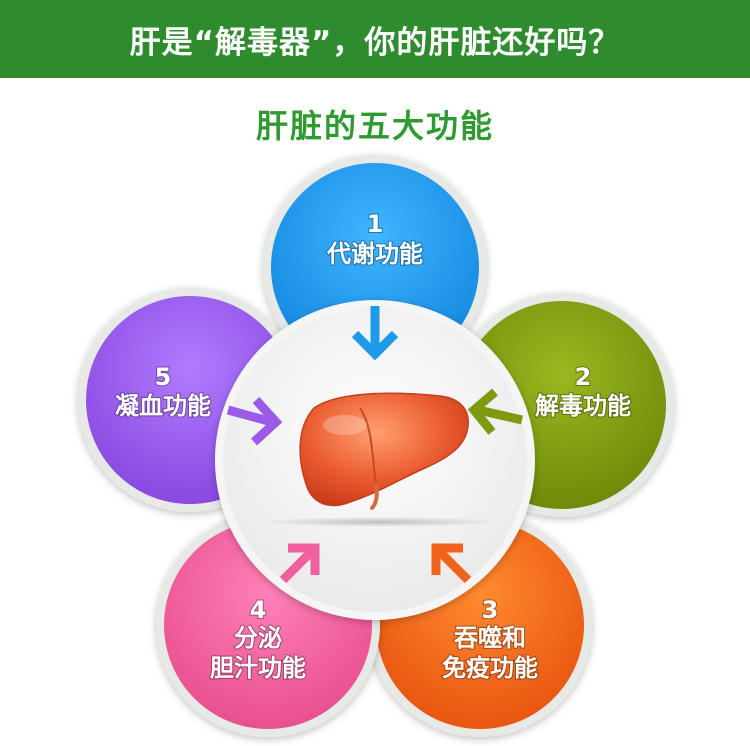 Image resolution: width=750 pixels, height=746 pixels. I want to click on petal-5-text: 凝血功能, so click(163, 406).